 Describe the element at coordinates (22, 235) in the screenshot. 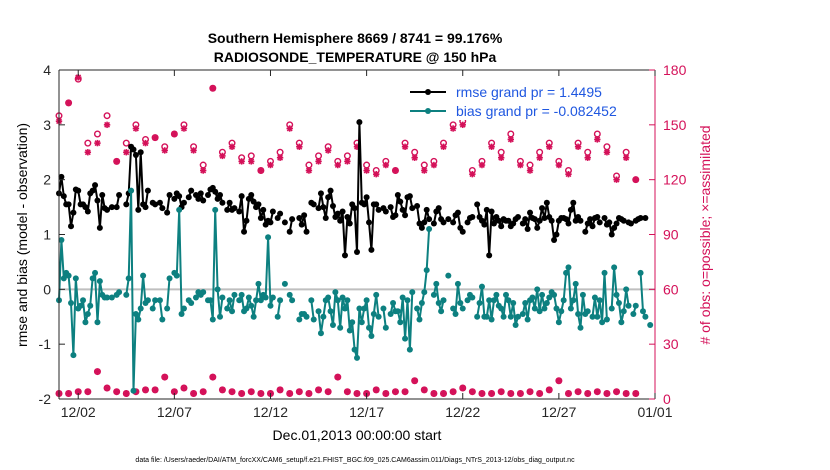

I see `y-axis-label-left: rmse and bias (model - observation)` at that location.